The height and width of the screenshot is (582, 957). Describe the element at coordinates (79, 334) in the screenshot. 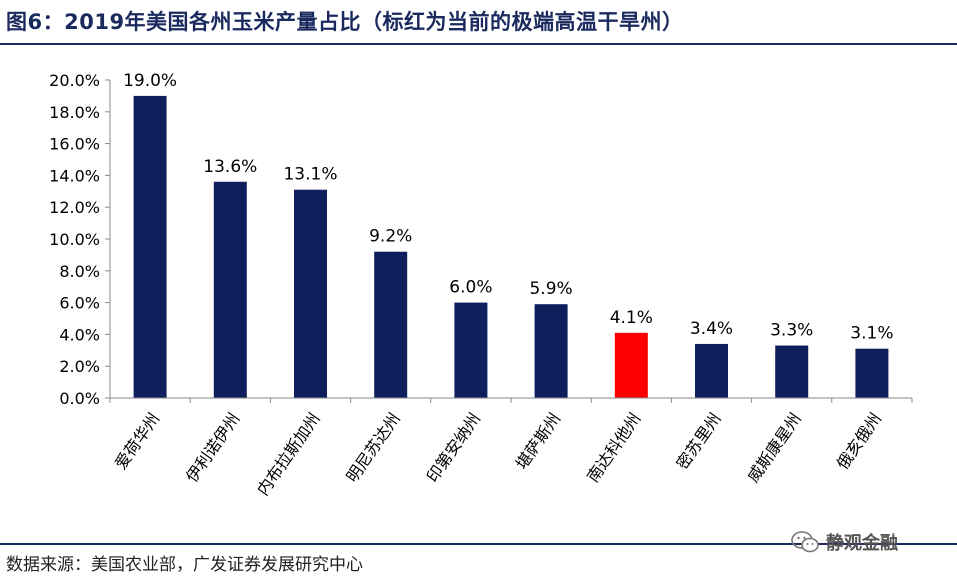

I see `y-tick-label: 4.0%` at that location.